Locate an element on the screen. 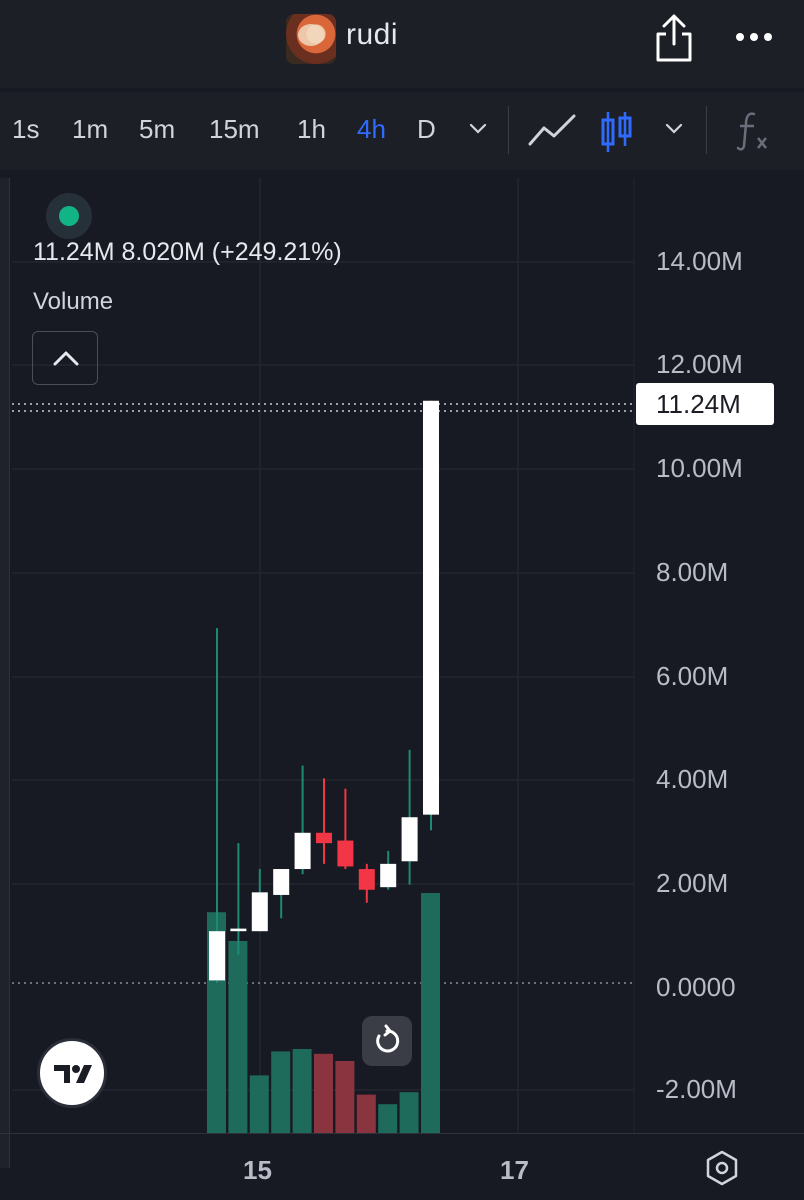 The width and height of the screenshot is (804, 1200). volume-bars is located at coordinates (323, 1013).